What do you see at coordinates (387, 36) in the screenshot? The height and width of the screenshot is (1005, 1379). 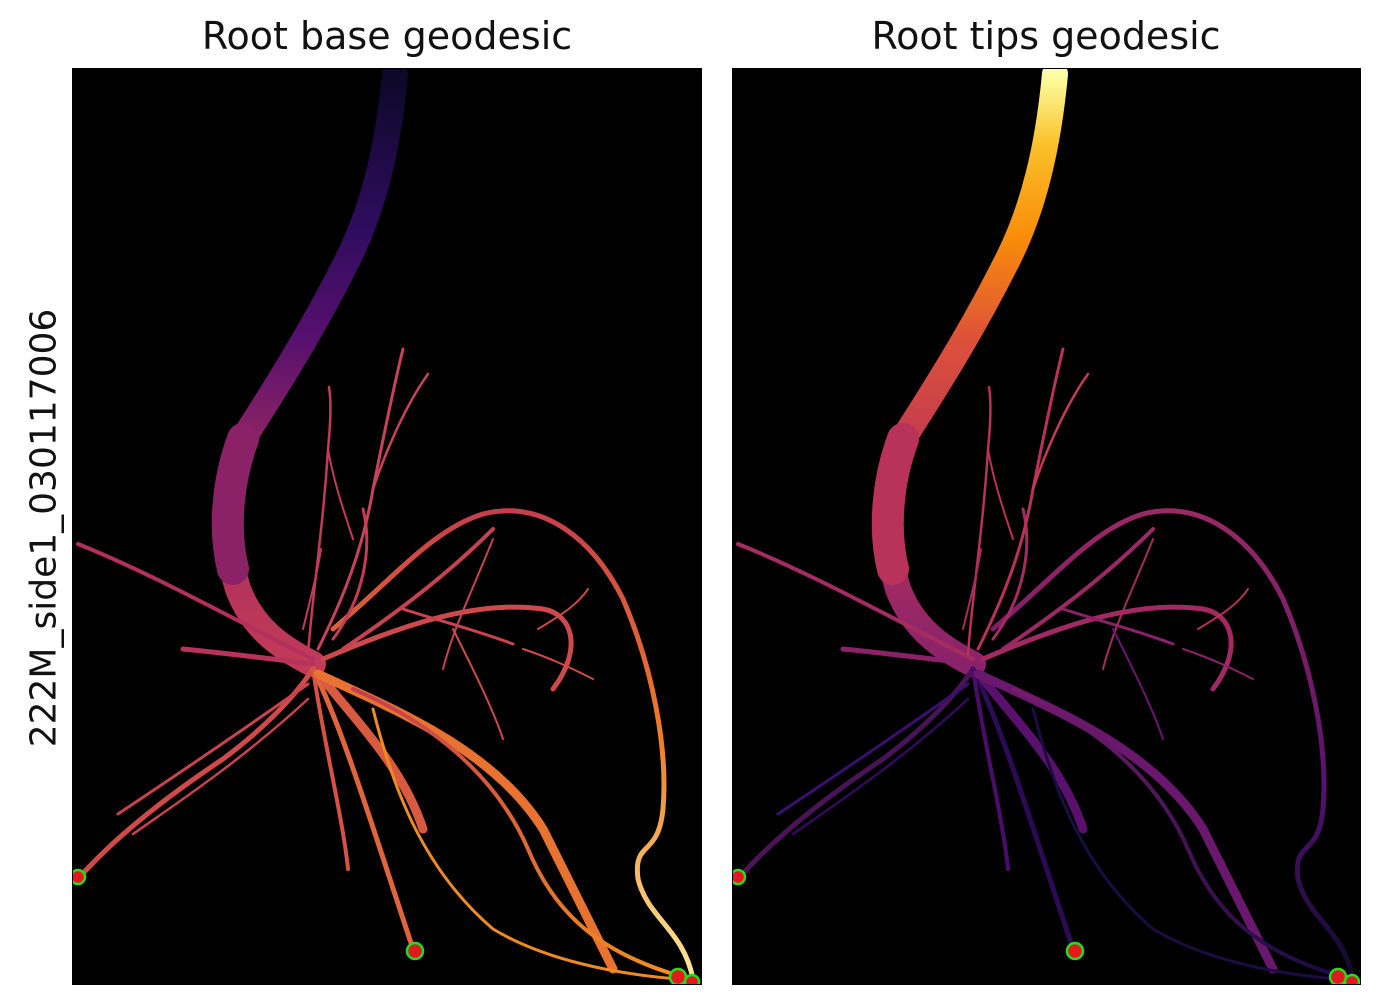 I see `panel-title-root-base: Root base geodesic` at bounding box center [387, 36].